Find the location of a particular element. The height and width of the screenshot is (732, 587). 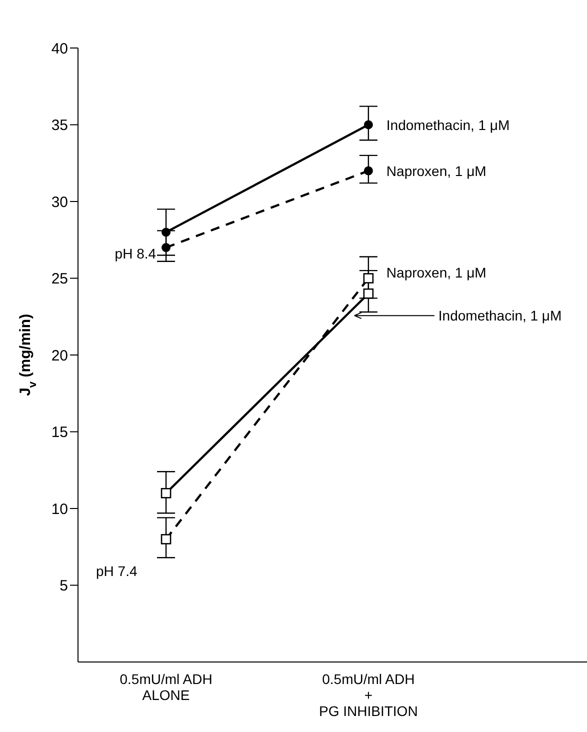

y-tick-label: 10 is located at coordinates (59, 509).